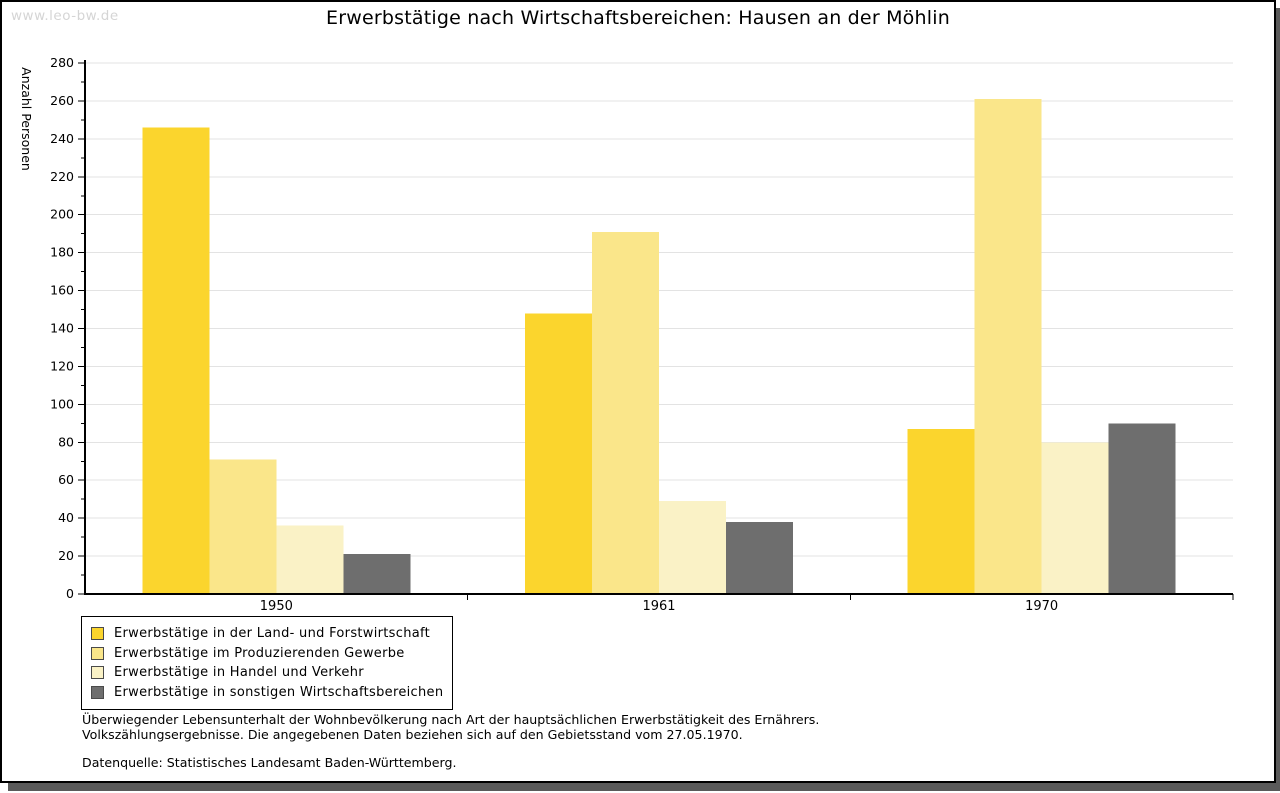 The image size is (1280, 793). Describe the element at coordinates (62, 328) in the screenshot. I see `y-axis-tick-label: 140` at that location.